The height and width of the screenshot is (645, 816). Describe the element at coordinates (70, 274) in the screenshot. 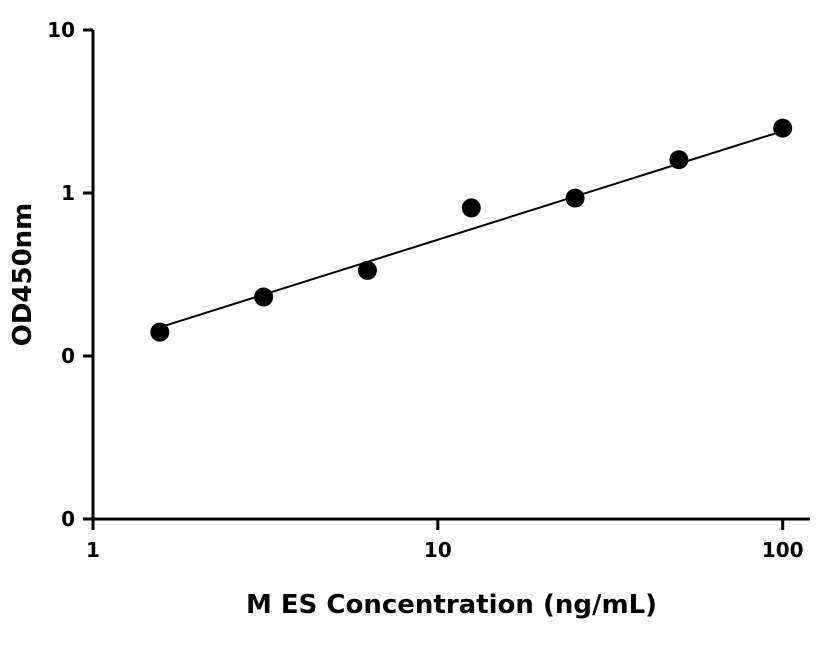

I see `y-axis-ticks: 0 0 1 10` at that location.